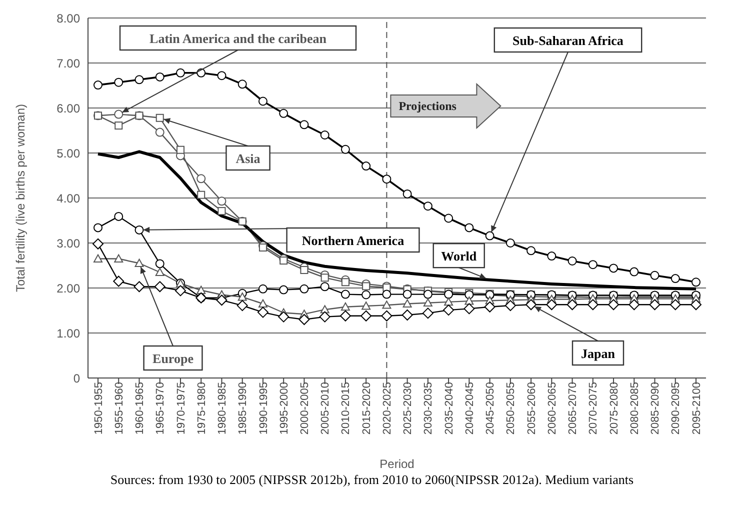 The image size is (744, 508). What do you see at coordinates (449, 408) in the screenshot?
I see `x-tick-label: 2035-2040` at bounding box center [449, 408].